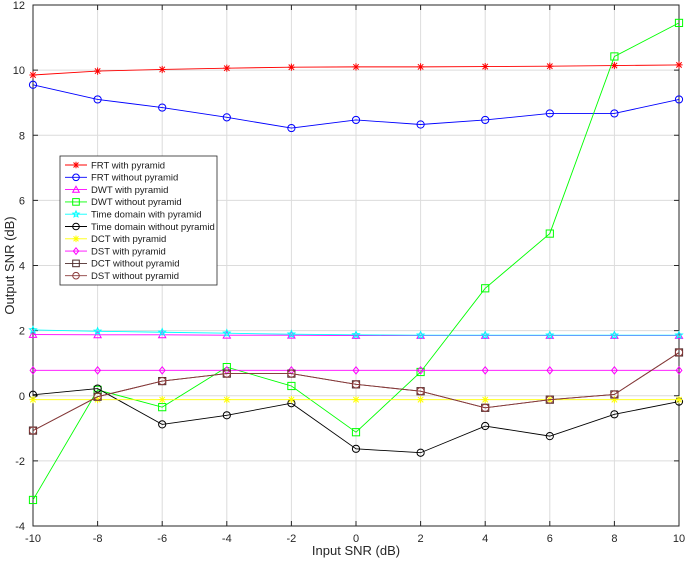 The height and width of the screenshot is (563, 685). Describe the element at coordinates (135, 276) in the screenshot. I see `legend-label: DST without pyramid` at that location.